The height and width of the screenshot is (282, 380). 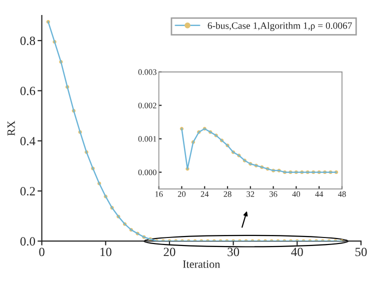 What do you see at coordinates (28, 241) in the screenshot?
I see `y-tick-label: 0.0` at bounding box center [28, 241].